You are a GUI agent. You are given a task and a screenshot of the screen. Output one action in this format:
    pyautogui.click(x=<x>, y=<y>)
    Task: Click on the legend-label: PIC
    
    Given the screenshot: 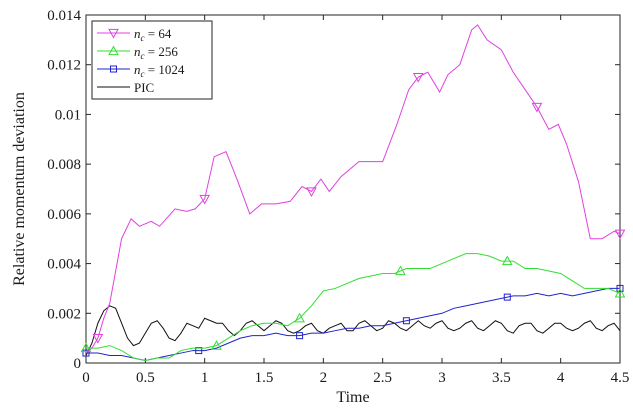 What is the action you would take?
    pyautogui.click(x=144, y=87)
    